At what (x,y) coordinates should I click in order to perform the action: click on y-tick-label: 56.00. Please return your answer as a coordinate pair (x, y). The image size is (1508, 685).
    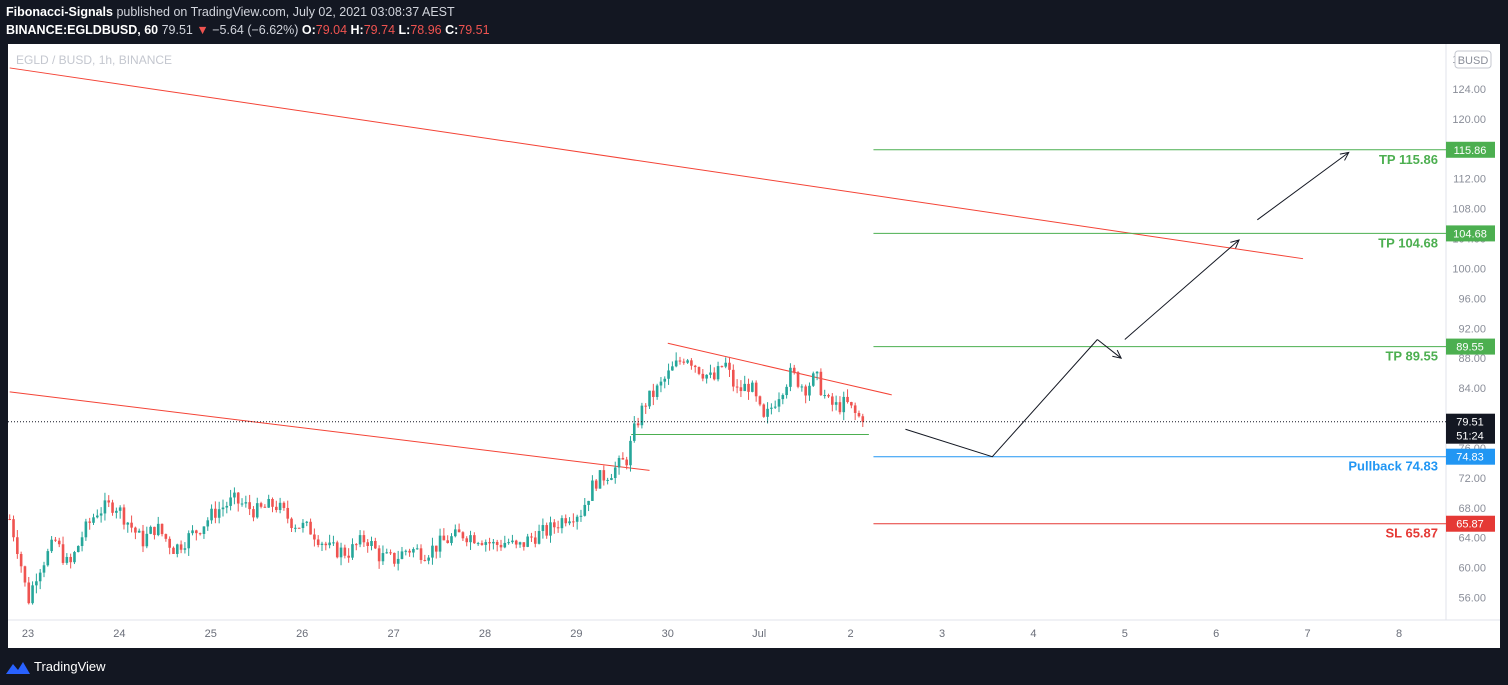
    Looking at the image, I should click on (1472, 599).